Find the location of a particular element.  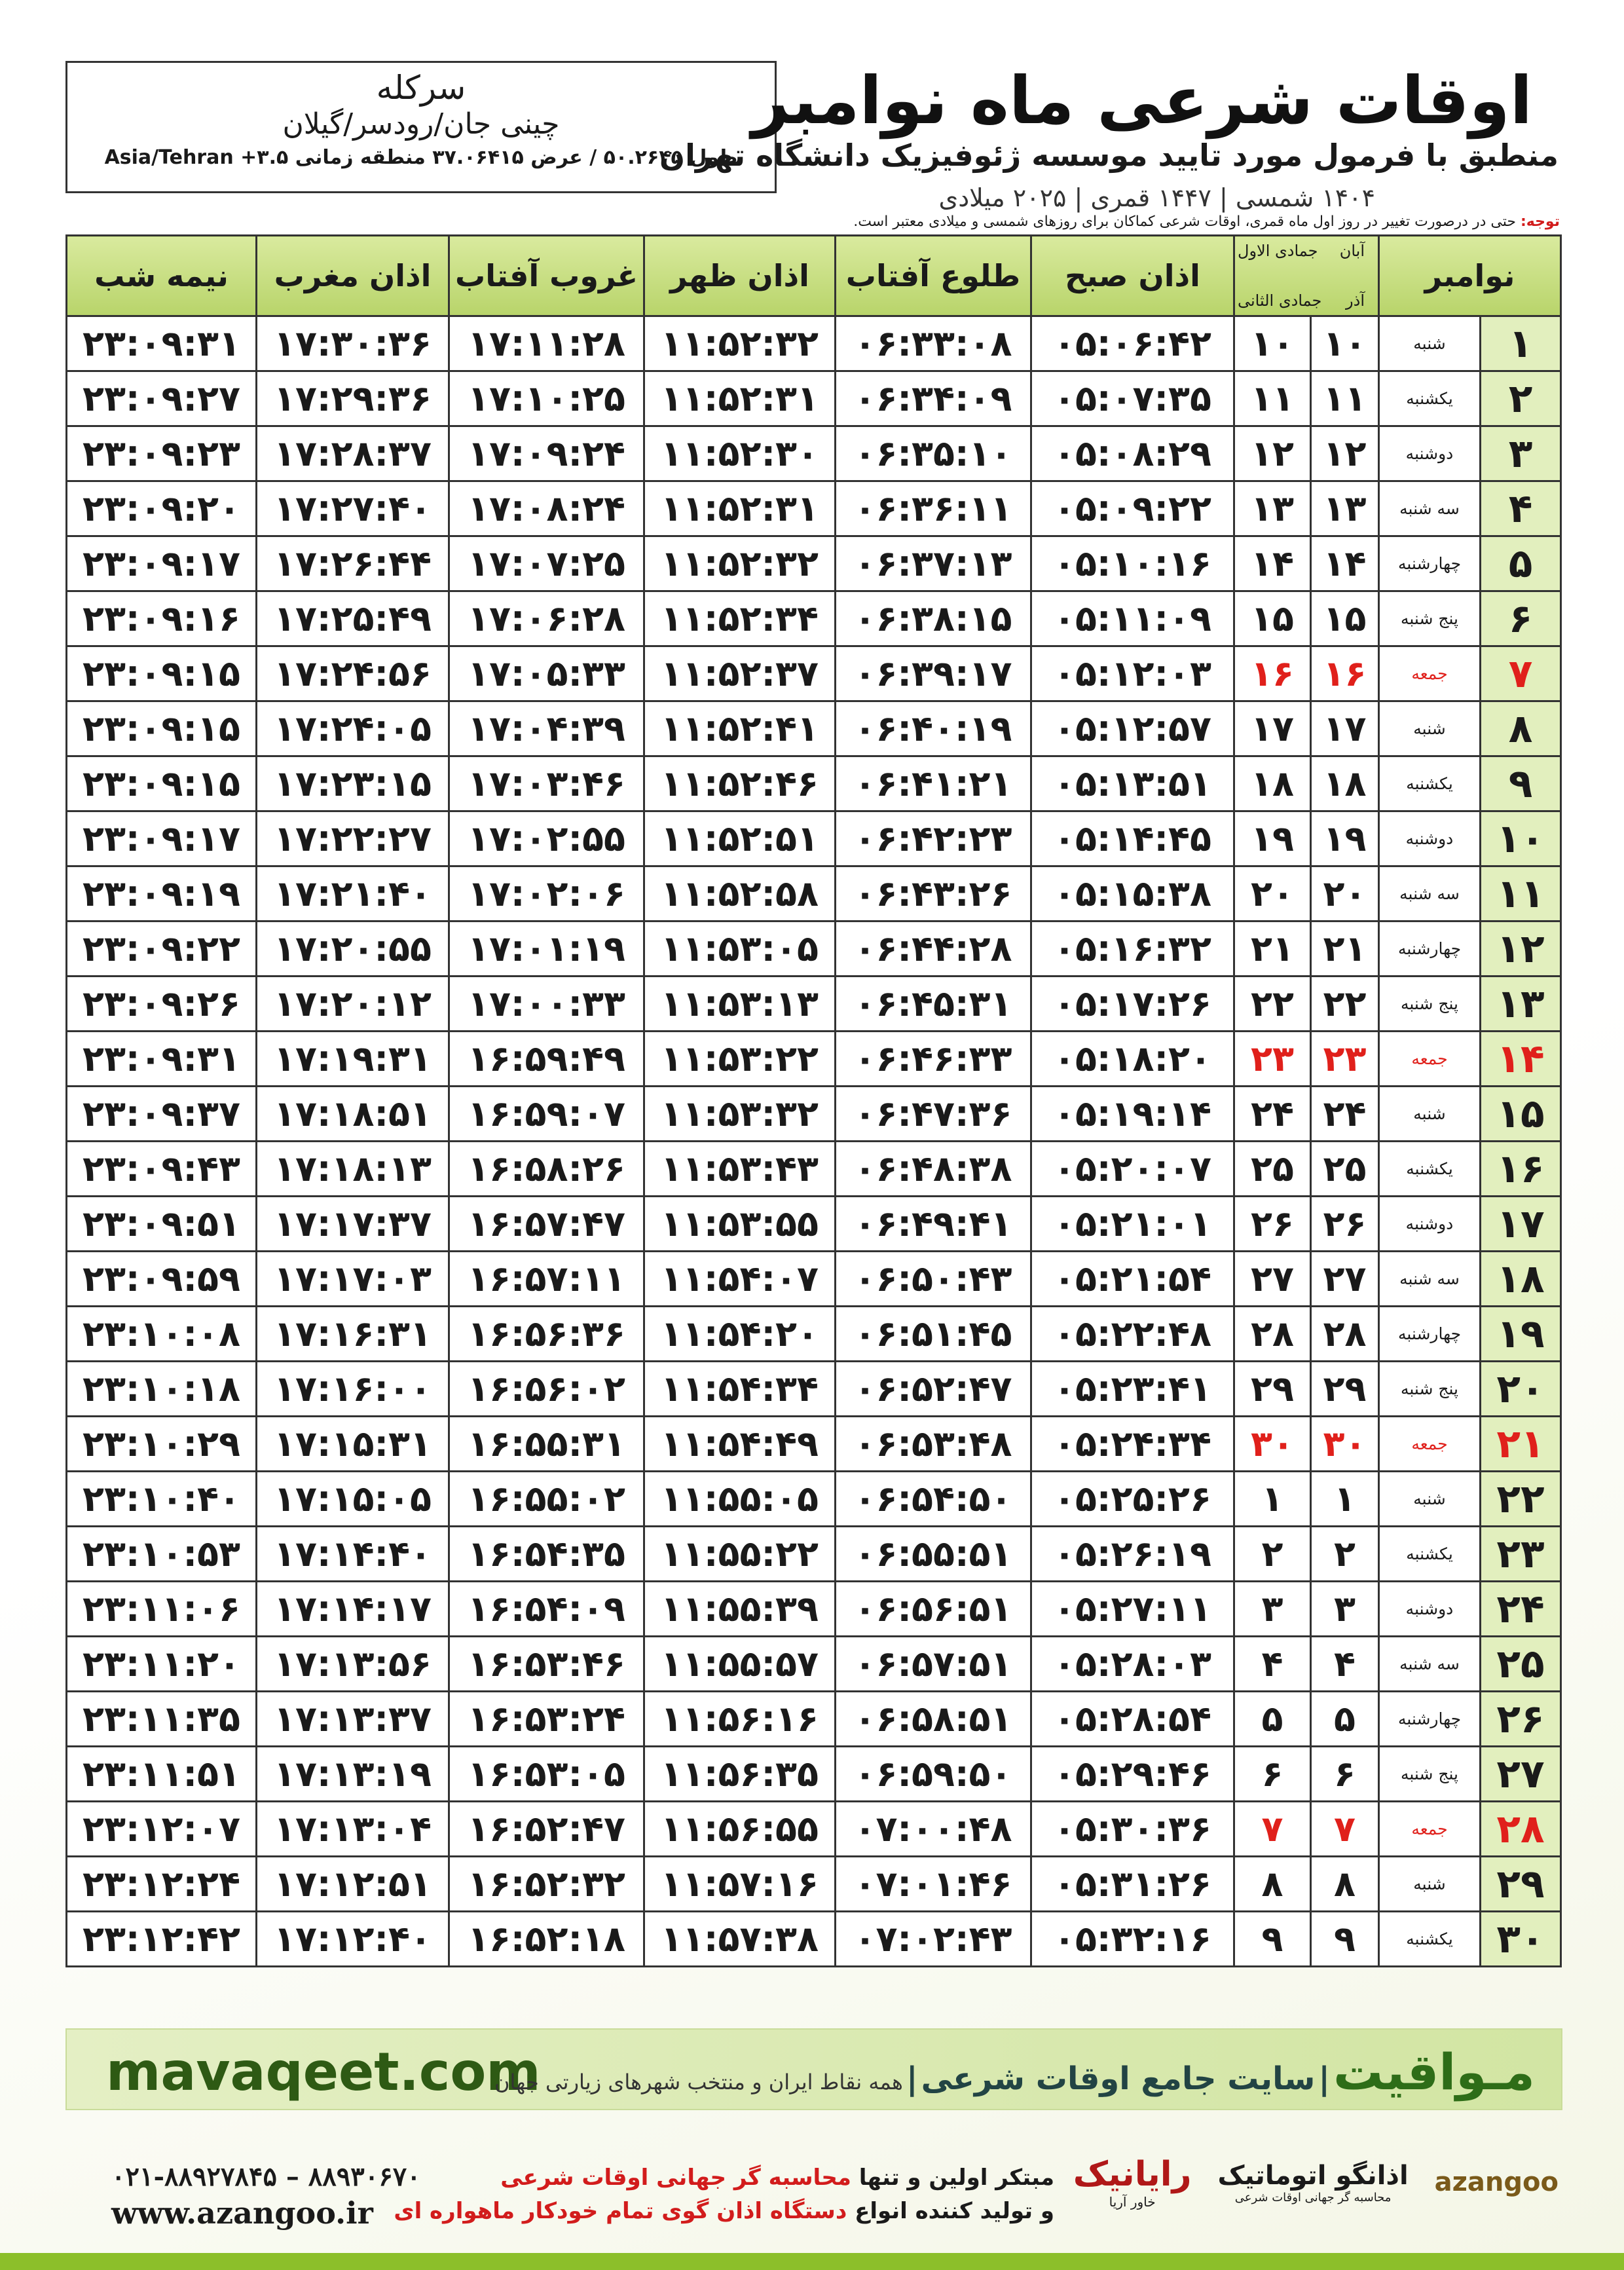

time: ۱۷:۲۰:۵۵ is located at coordinates (352, 948).